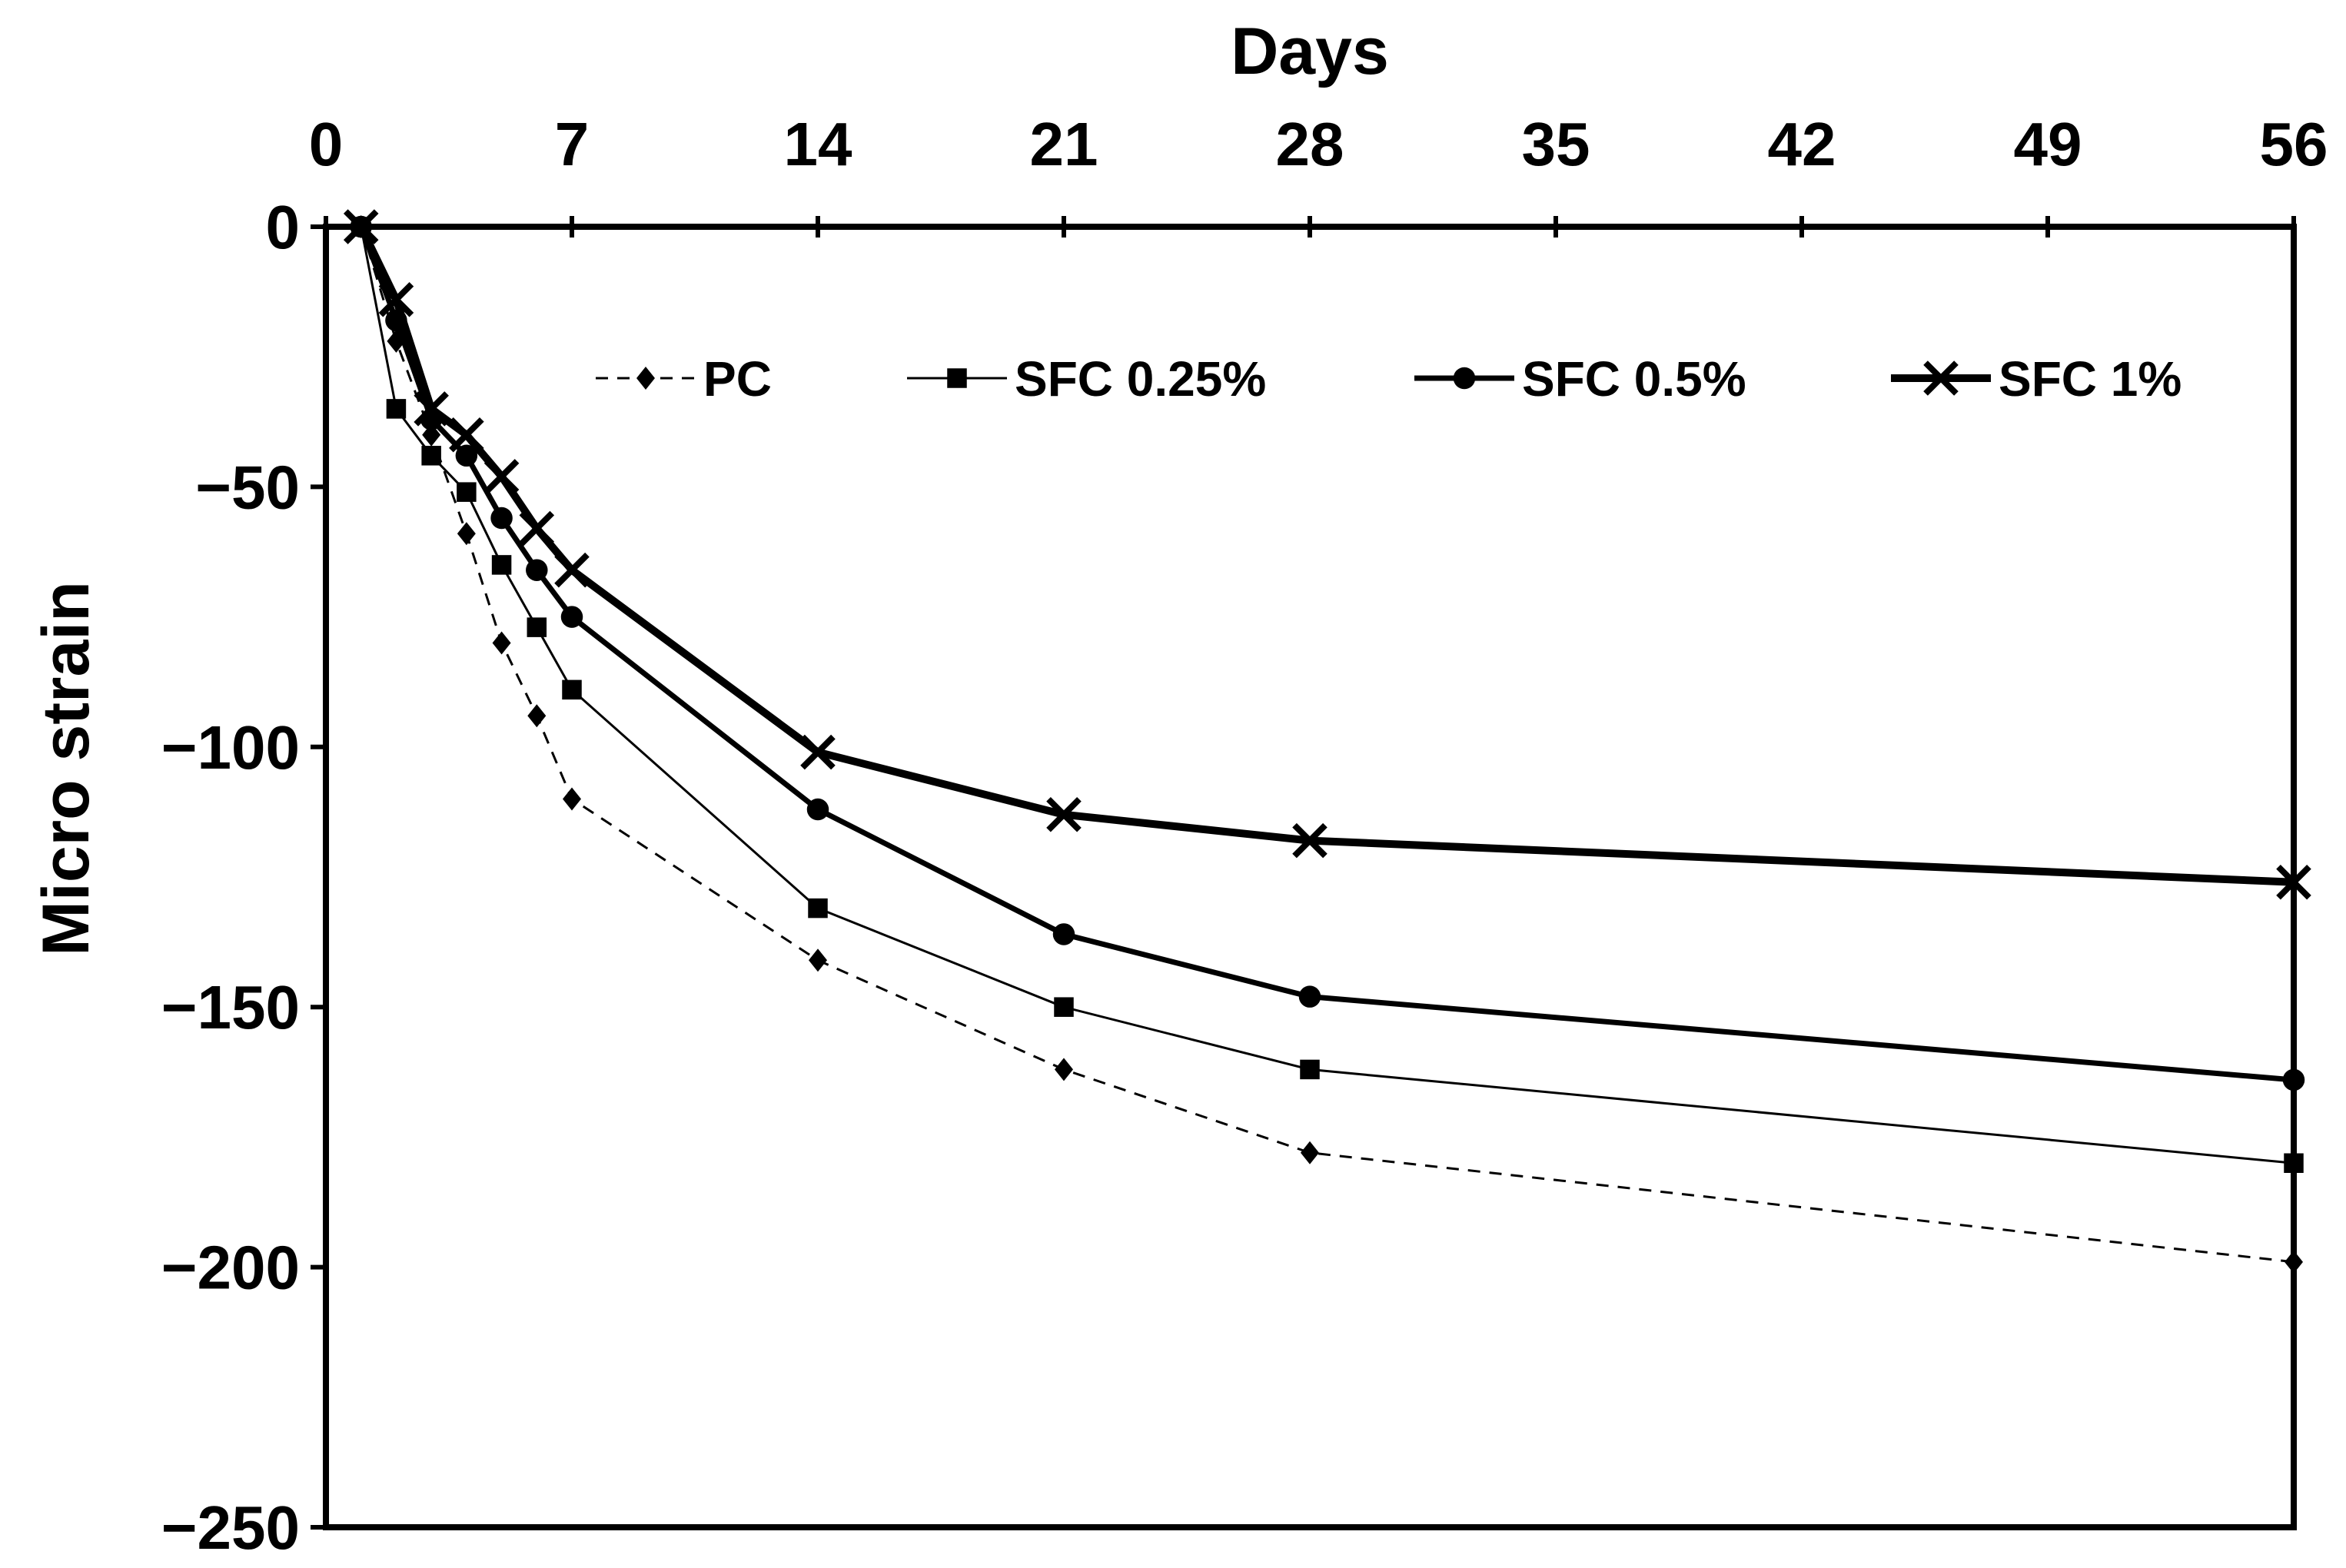 This screenshot has width=2346, height=1568. What do you see at coordinates (231, 1527) in the screenshot?
I see `y-tick-label: −250` at bounding box center [231, 1527].